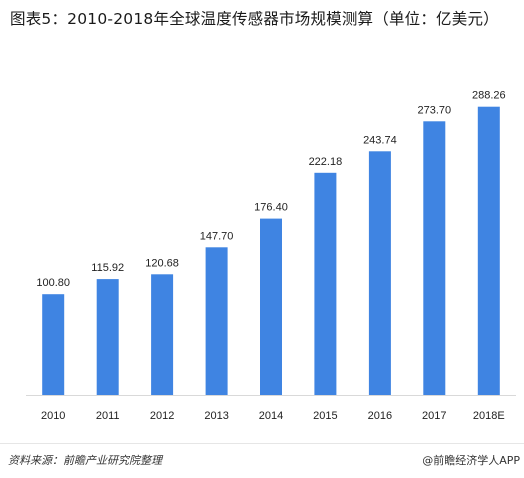 This screenshot has width=524, height=478. What do you see at coordinates (216, 321) in the screenshot?
I see `bar-2013` at bounding box center [216, 321].